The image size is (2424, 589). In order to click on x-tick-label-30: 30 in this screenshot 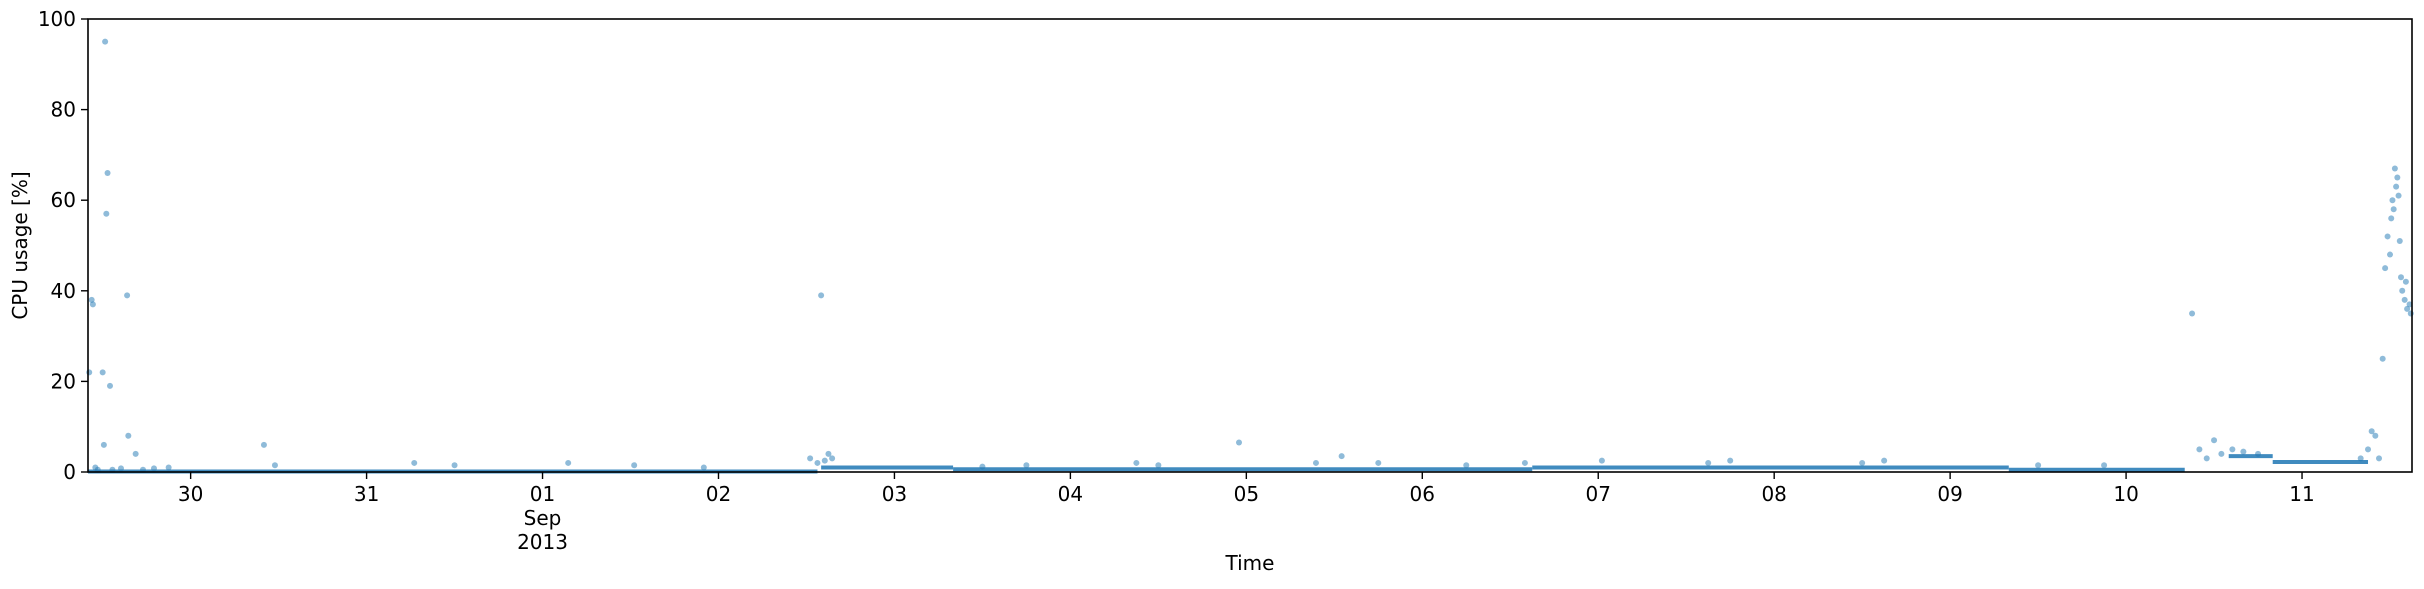, I will do `click(190, 494)`.